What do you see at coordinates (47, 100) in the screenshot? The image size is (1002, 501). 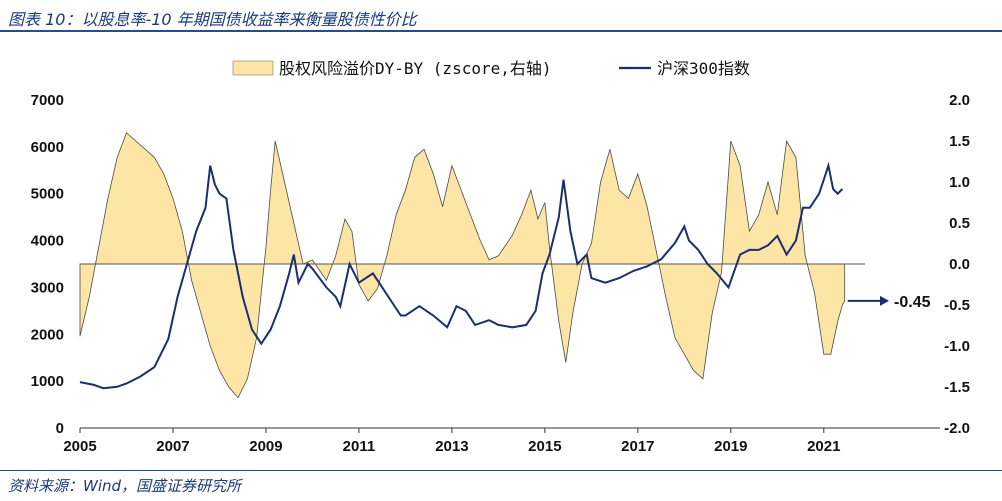 I see `y-left-tick-label: 7000` at bounding box center [47, 100].